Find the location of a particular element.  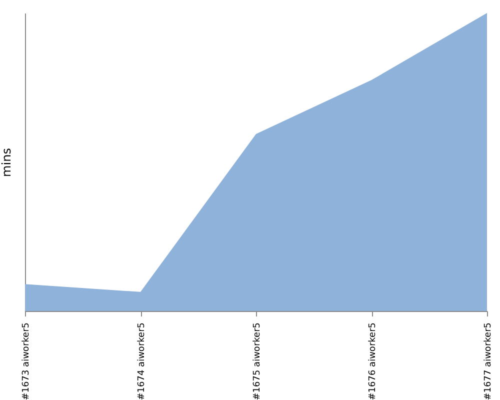

y-axis-title: mins is located at coordinates (7, 162).